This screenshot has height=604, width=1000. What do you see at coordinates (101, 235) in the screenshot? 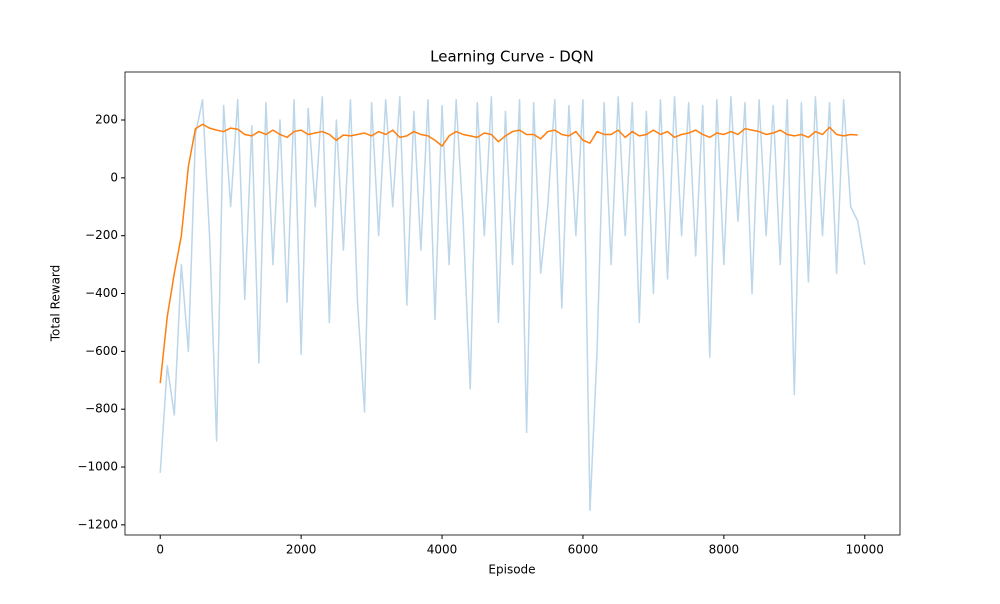
I see `y-tick-label: −200` at bounding box center [101, 235].